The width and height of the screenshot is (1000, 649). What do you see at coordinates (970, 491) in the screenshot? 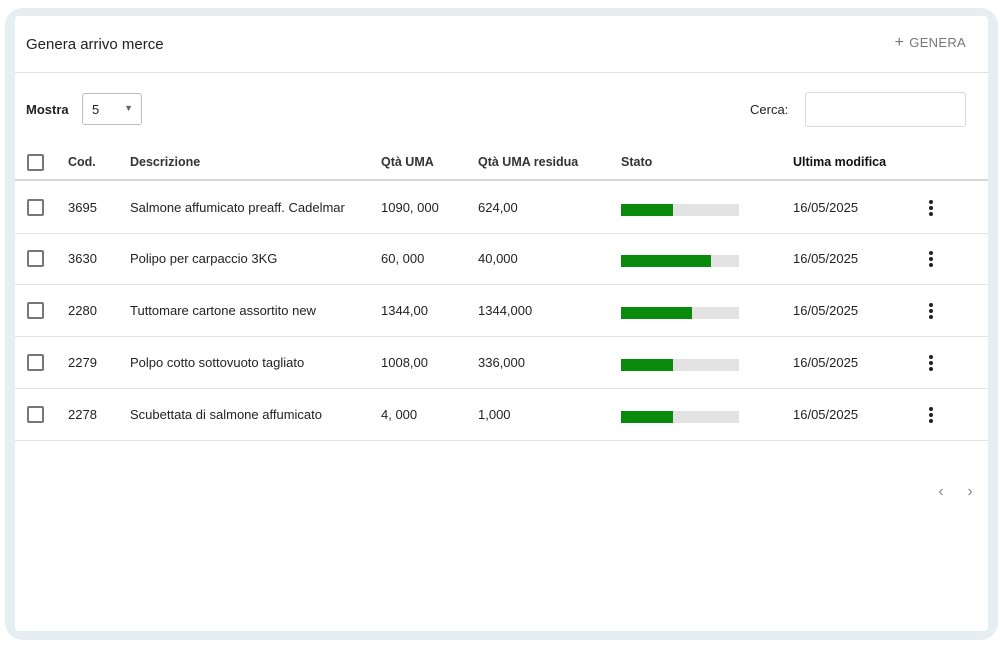
I see `chevron-right-icon: ›` at bounding box center [970, 491].